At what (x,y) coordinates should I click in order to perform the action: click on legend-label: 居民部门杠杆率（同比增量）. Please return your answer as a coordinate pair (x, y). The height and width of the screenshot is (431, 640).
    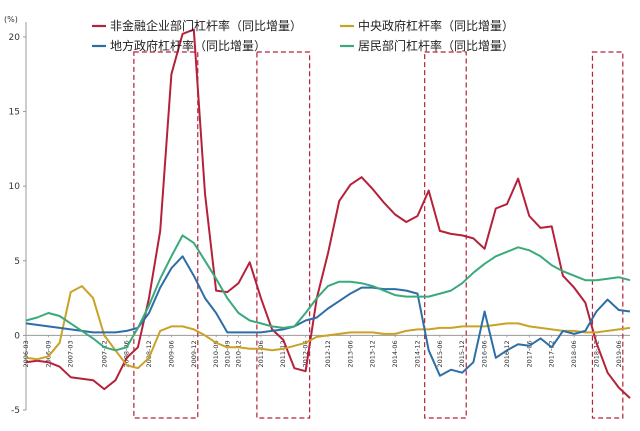
    Looking at the image, I should click on (436, 45).